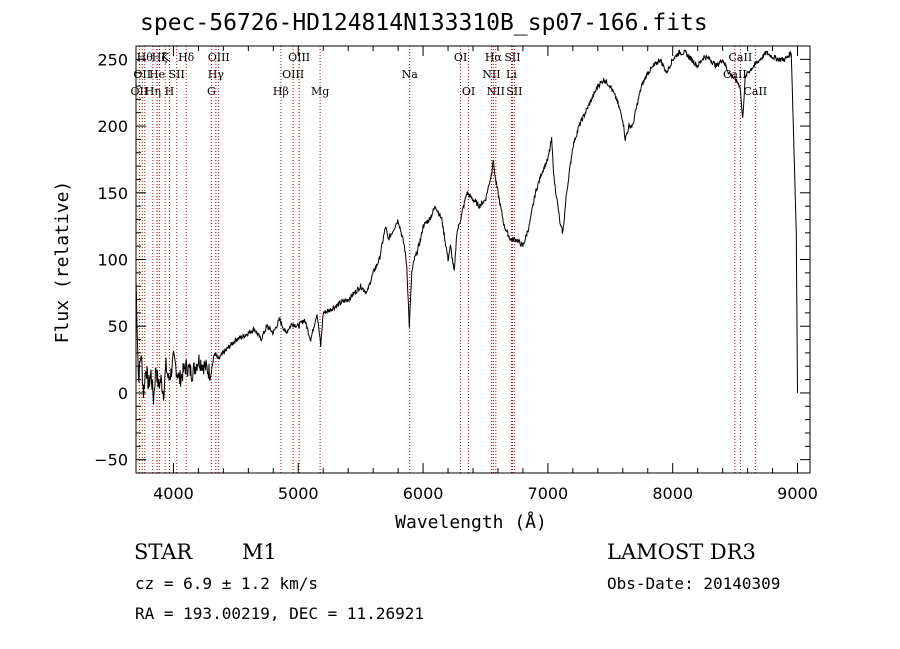 This screenshot has height=649, width=900. I want to click on x-tick-label: 9000, so click(797, 493).